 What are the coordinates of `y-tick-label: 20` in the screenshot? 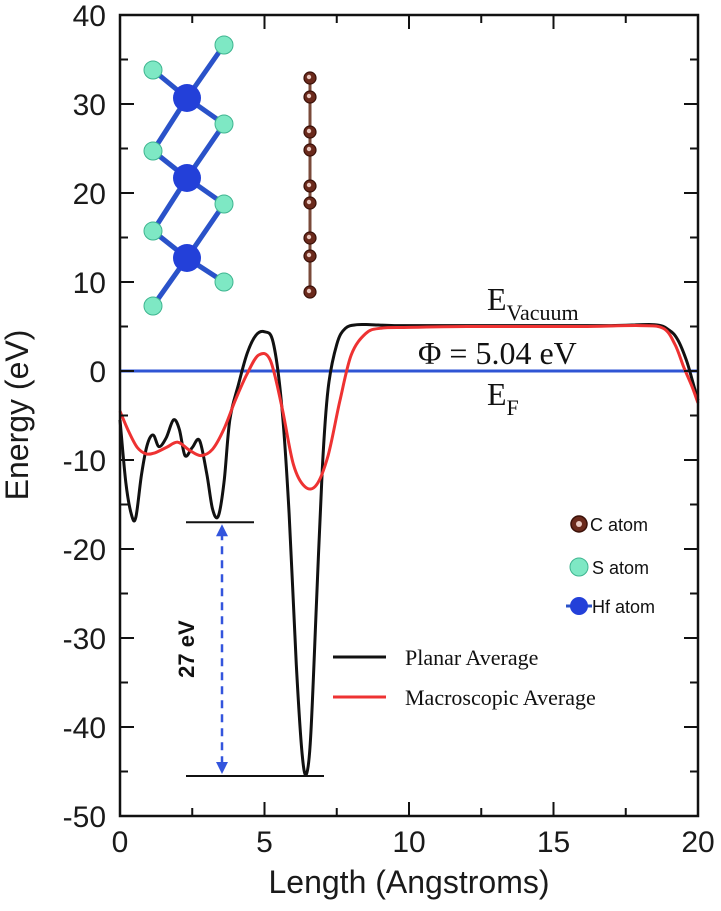 It's located at (89, 194).